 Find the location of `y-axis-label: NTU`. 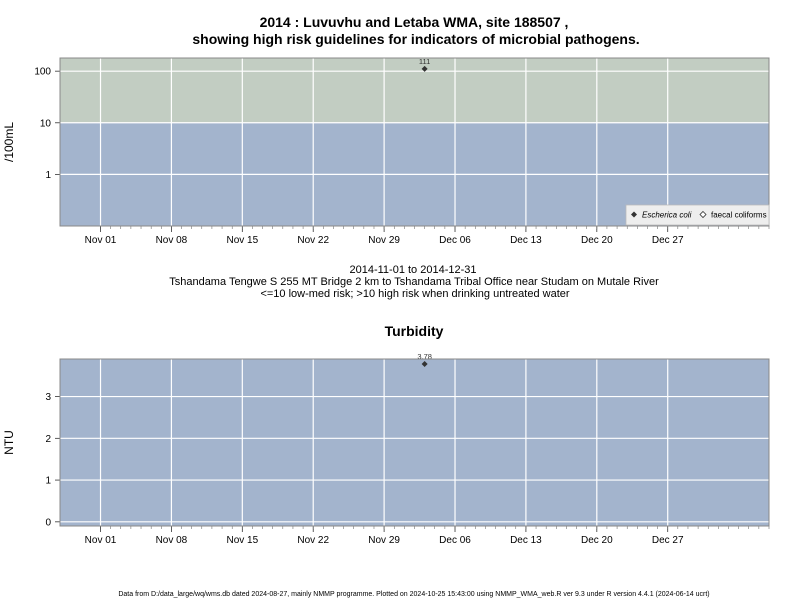

y-axis-label: NTU is located at coordinates (9, 442).